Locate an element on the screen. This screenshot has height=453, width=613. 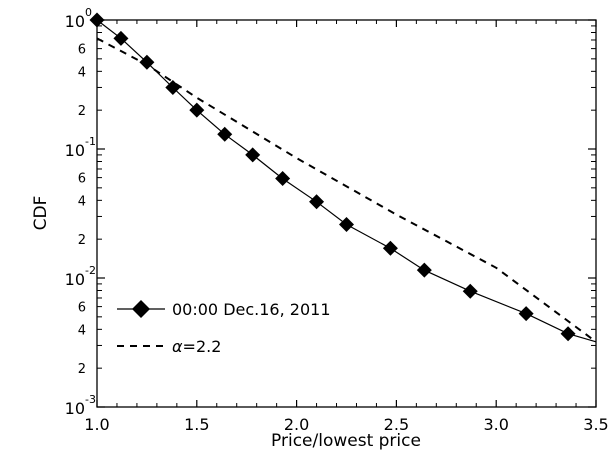
y-tick-exponent-0: 0 is located at coordinates (88, 12).